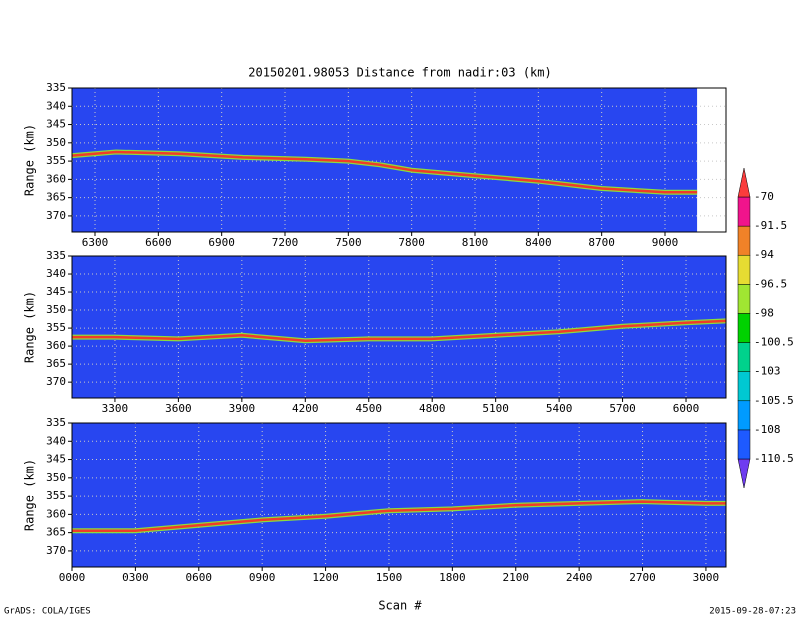 This screenshot has height=618, width=800. Describe the element at coordinates (452, 577) in the screenshot. I see `x-tick-label: 1800` at that location.